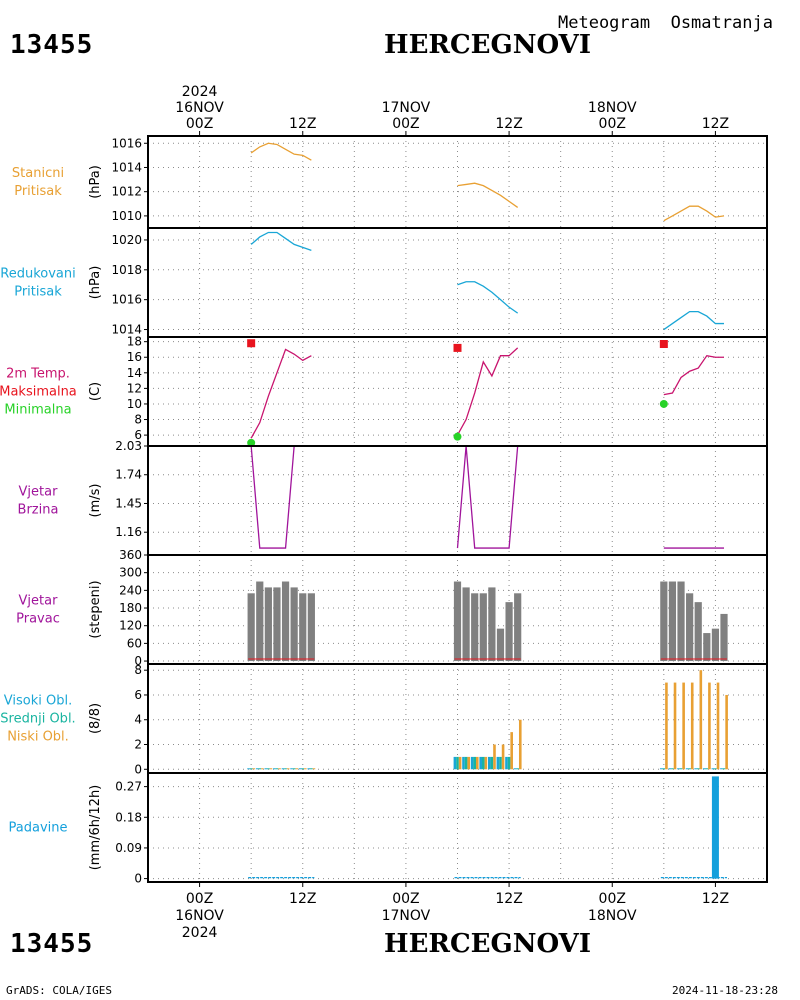 Image resolution: width=800 pixels, height=1000 pixels. I want to click on panel-label: Pritisak, so click(38, 292).